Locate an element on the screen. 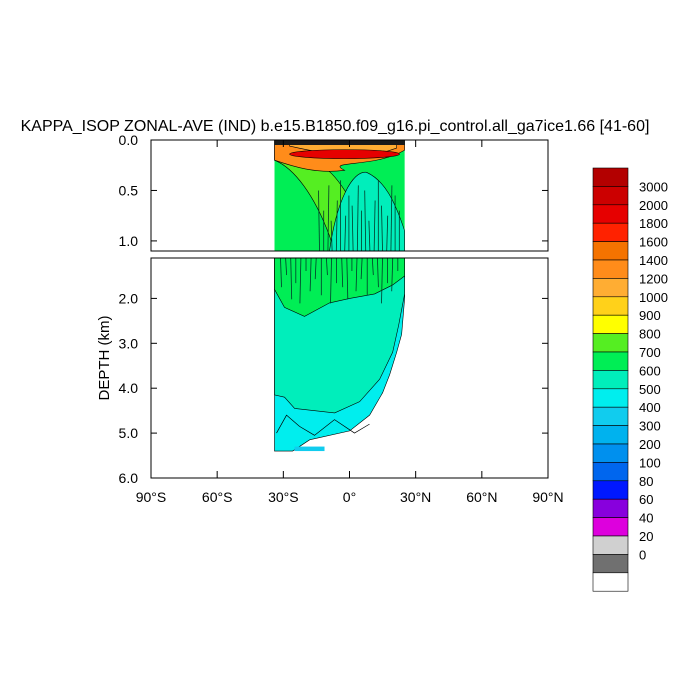 This screenshot has height=700, width=700. x-tick-label: 0° is located at coordinates (349, 497).